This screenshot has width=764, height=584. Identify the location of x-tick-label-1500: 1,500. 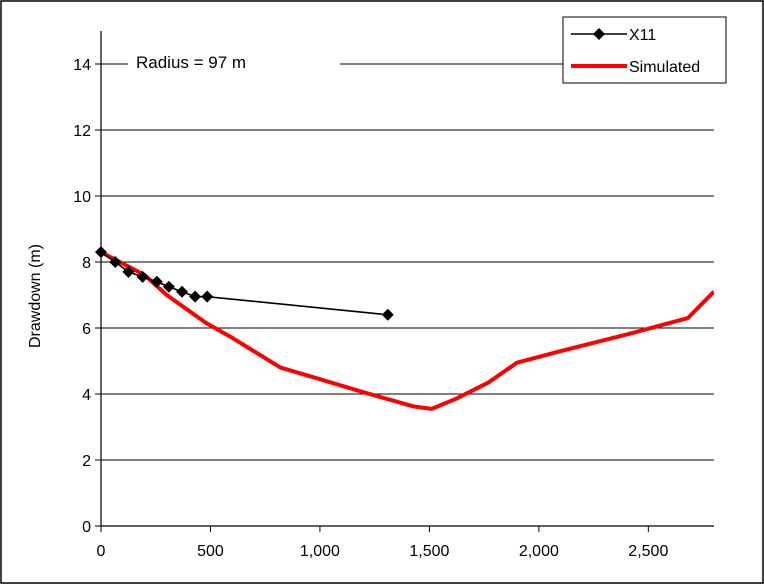
(429, 551).